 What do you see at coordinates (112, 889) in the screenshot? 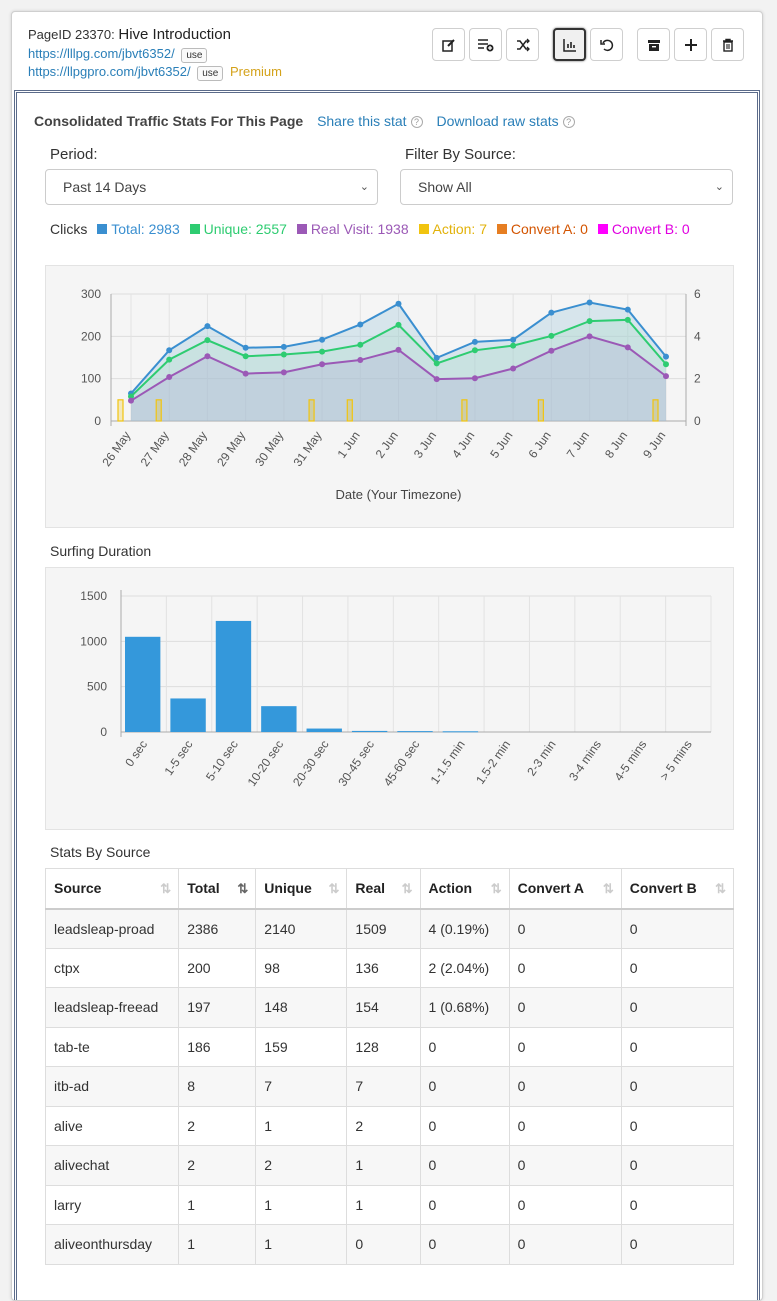
I see `column-header-source: Source ⇅` at bounding box center [112, 889].